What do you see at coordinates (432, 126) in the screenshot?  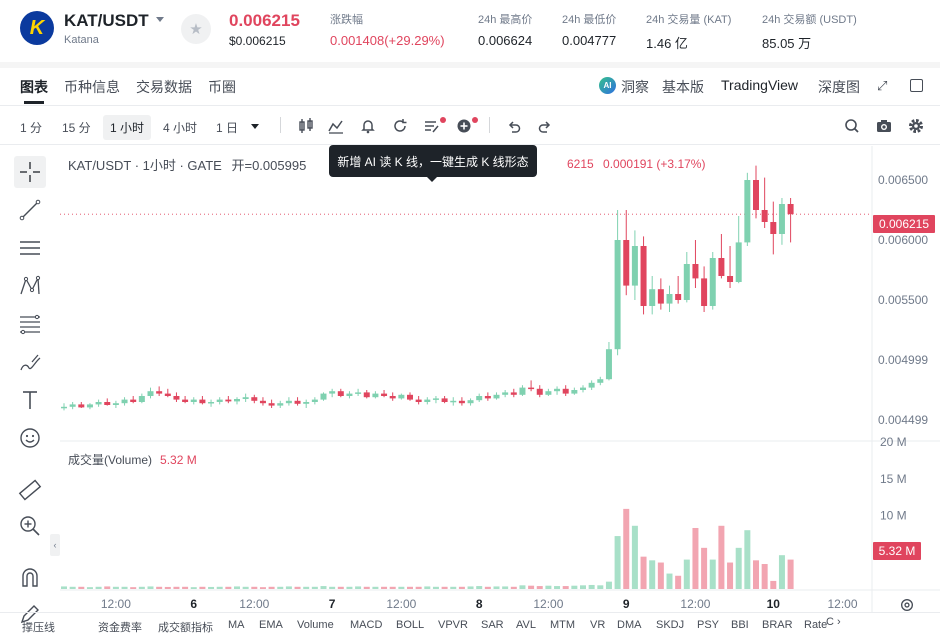 I see `ai-kline-icon` at bounding box center [432, 126].